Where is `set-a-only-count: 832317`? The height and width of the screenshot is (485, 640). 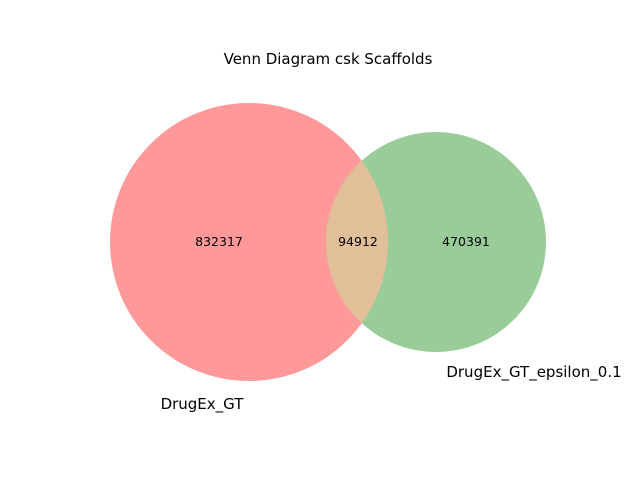
set-a-only-count: 832317 is located at coordinates (219, 241).